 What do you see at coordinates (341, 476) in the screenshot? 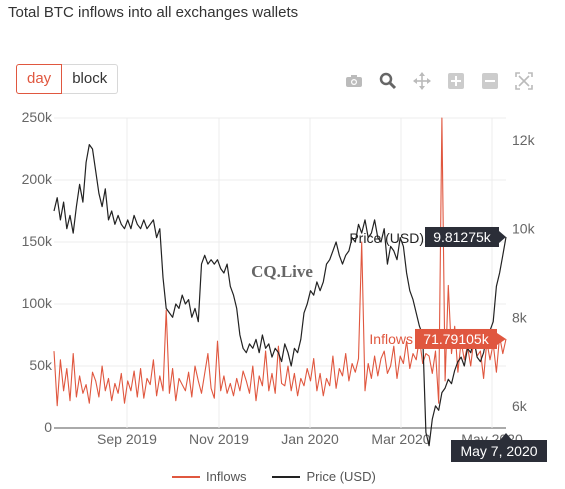
I see `legend-label-price: Price (USD)` at bounding box center [341, 476].